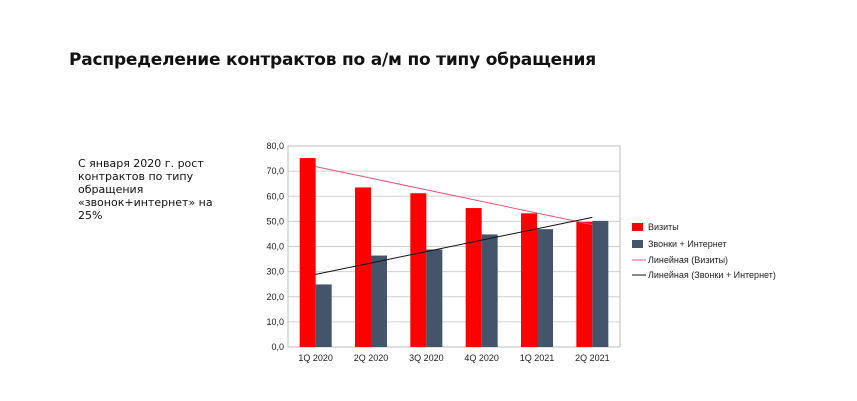  Describe the element at coordinates (275, 196) in the screenshot. I see `y-tick-label: 60,0` at that location.